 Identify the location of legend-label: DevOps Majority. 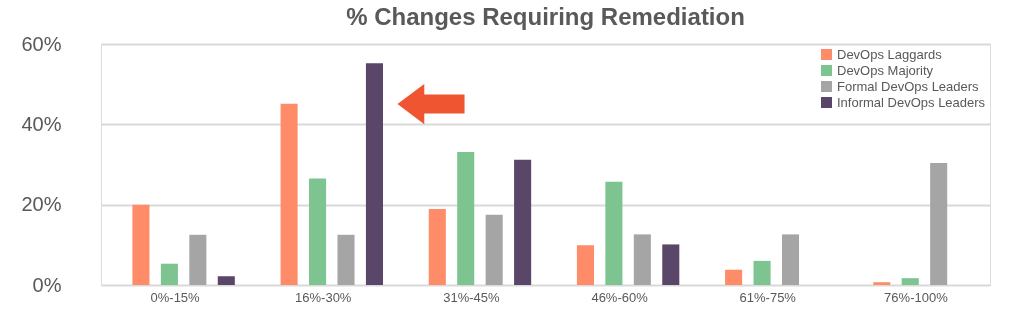
(885, 70).